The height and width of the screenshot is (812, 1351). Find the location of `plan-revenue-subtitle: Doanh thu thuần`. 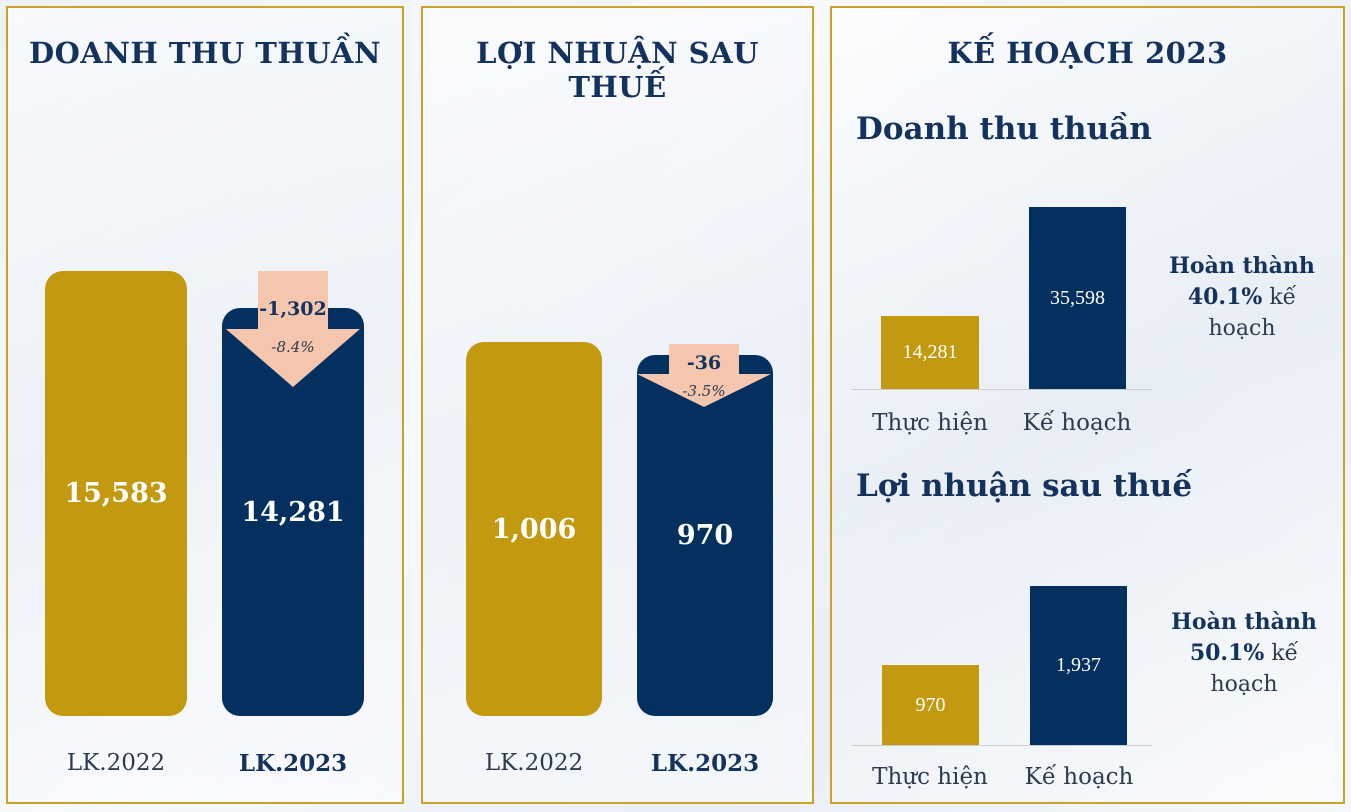

plan-revenue-subtitle: Doanh thu thuần is located at coordinates (1004, 129).